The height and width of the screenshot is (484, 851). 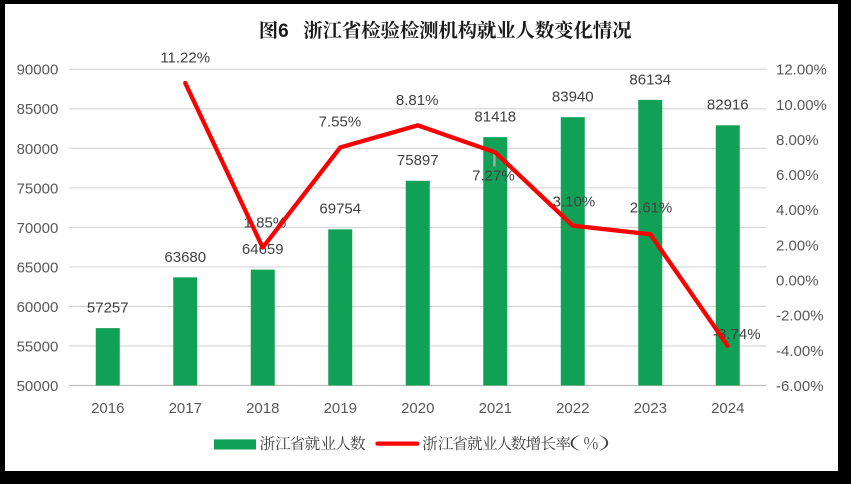 What do you see at coordinates (800, 386) in the screenshot?
I see `svg-text: -6.00%` at bounding box center [800, 386].